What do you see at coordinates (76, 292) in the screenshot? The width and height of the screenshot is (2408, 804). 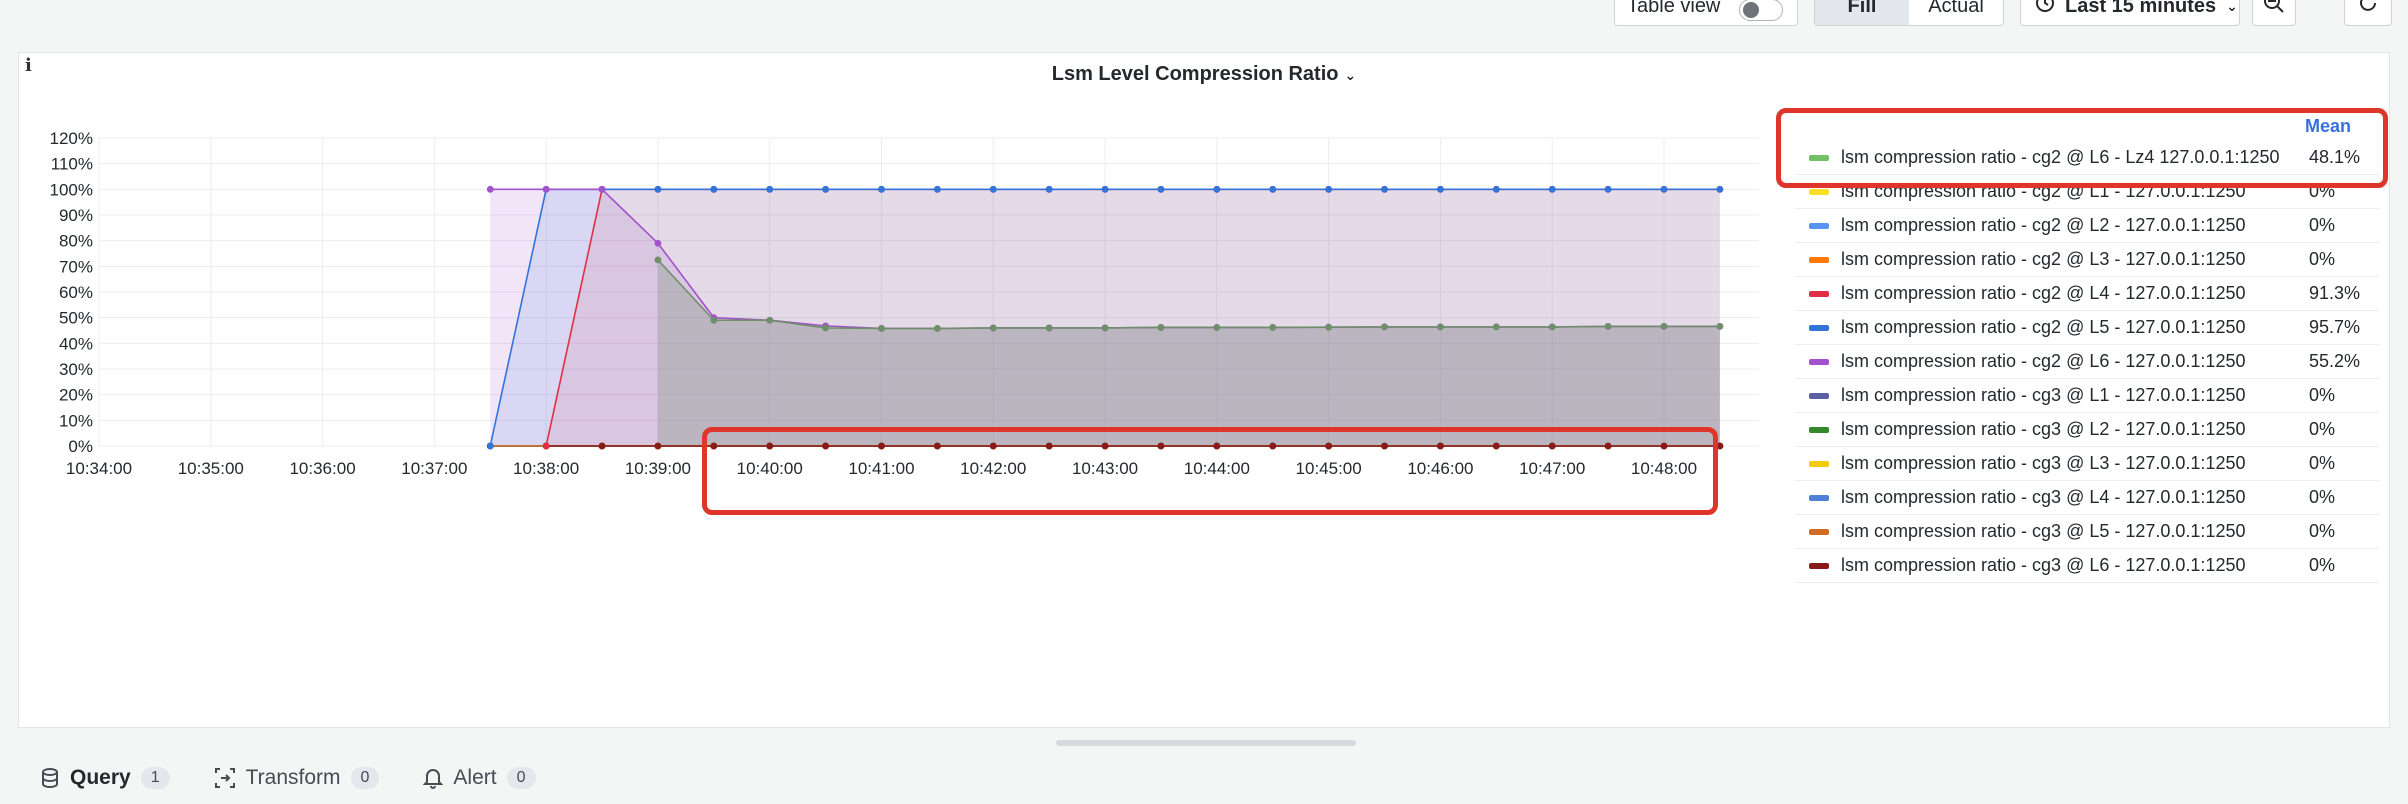 I see `y-tick-label: 60%` at bounding box center [76, 292].